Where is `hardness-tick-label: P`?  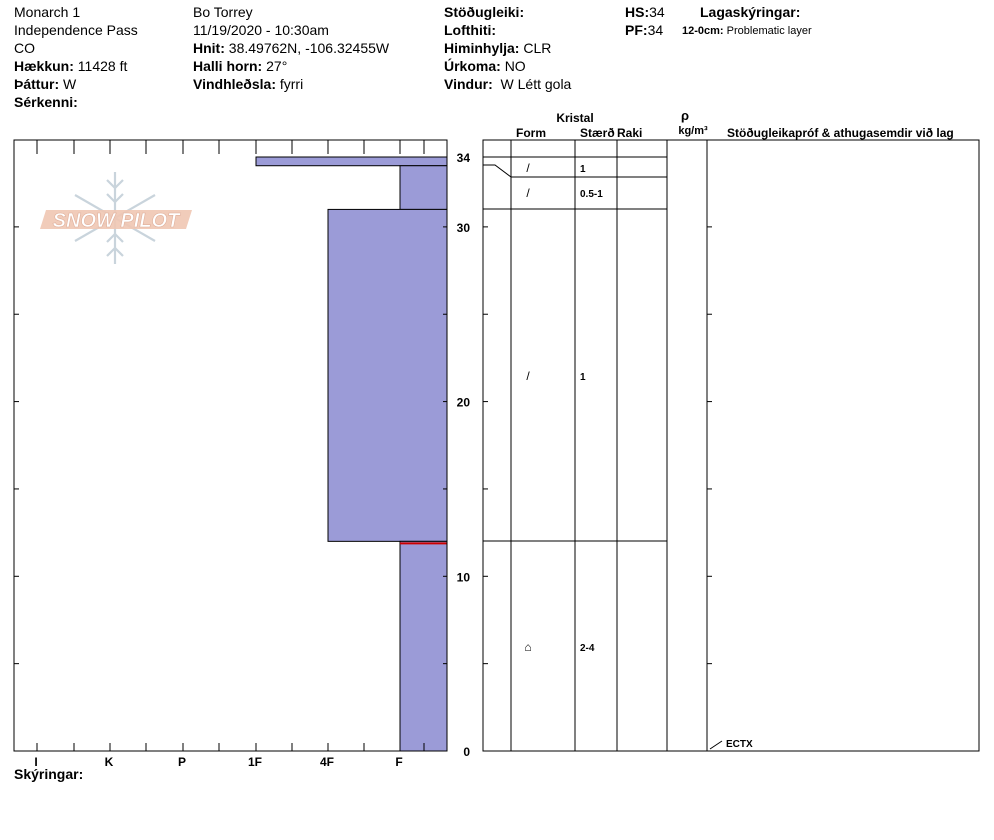
hardness-tick-label: P is located at coordinates (182, 762).